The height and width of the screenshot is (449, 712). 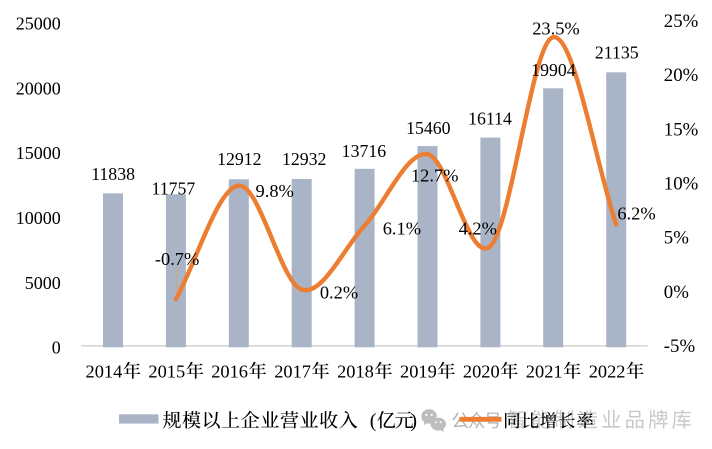 What do you see at coordinates (428, 128) in the screenshot?
I see `svg-text: 15460` at bounding box center [428, 128].